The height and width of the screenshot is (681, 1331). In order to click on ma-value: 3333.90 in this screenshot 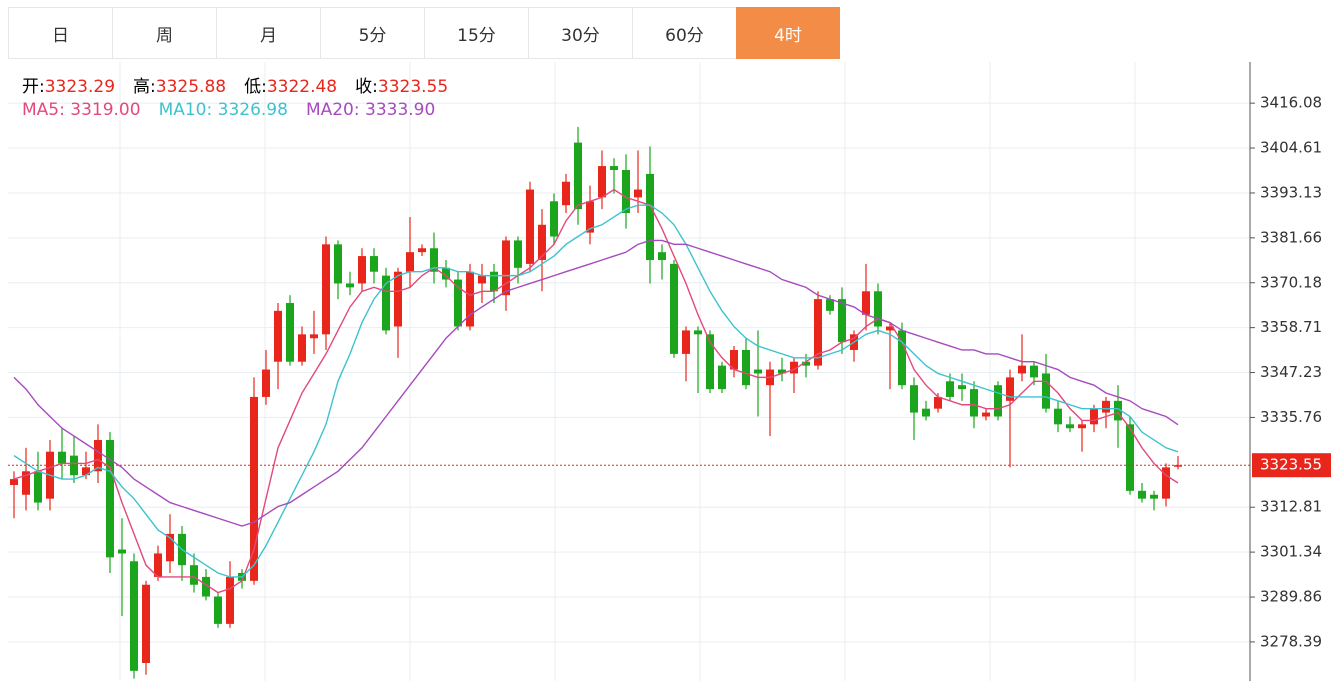, I will do `click(400, 110)`.